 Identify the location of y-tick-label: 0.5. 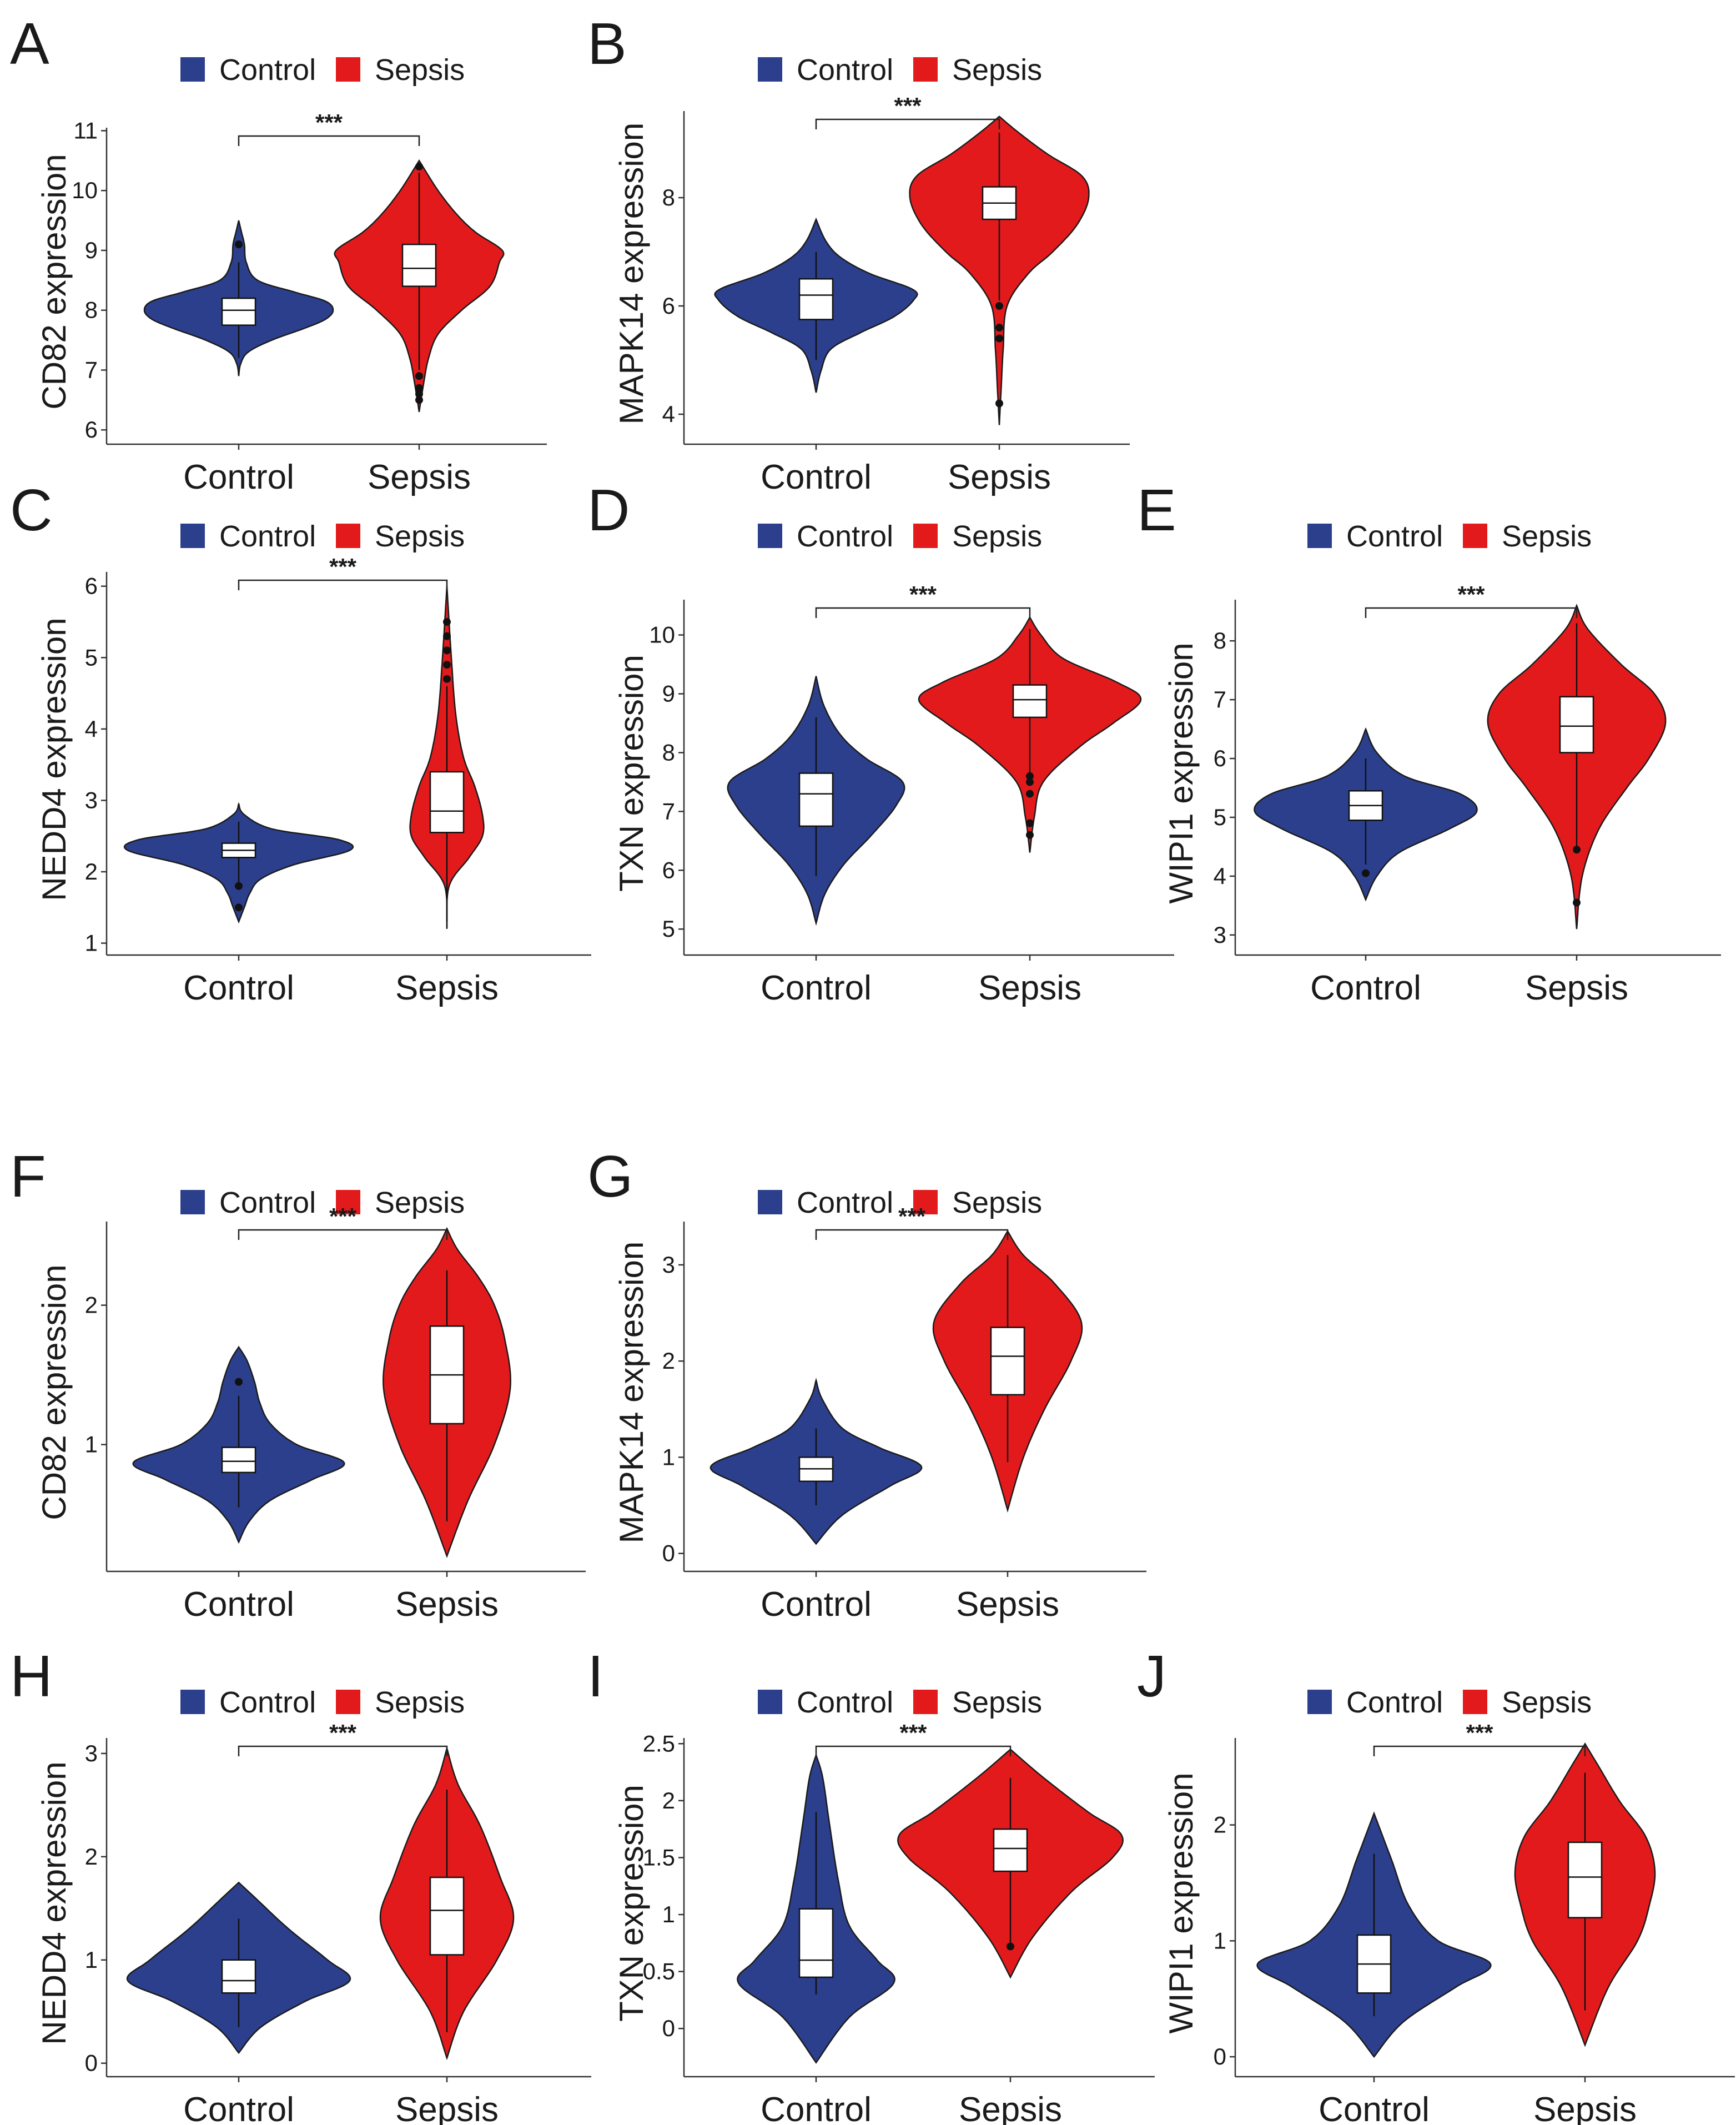
(659, 1972).